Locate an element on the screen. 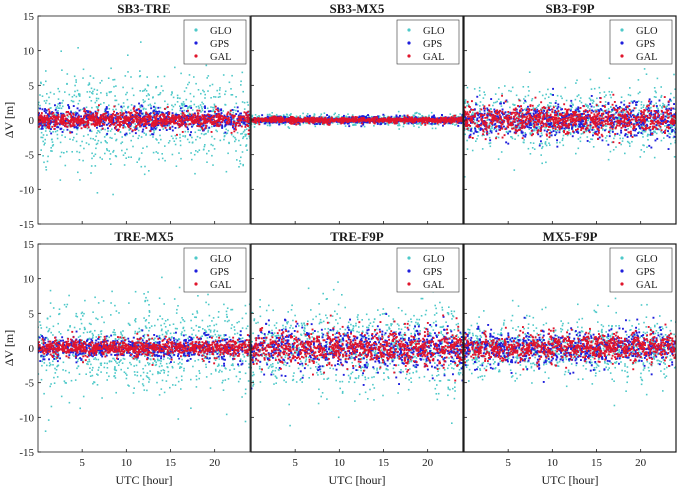  scatter-points is located at coordinates (357, 120).